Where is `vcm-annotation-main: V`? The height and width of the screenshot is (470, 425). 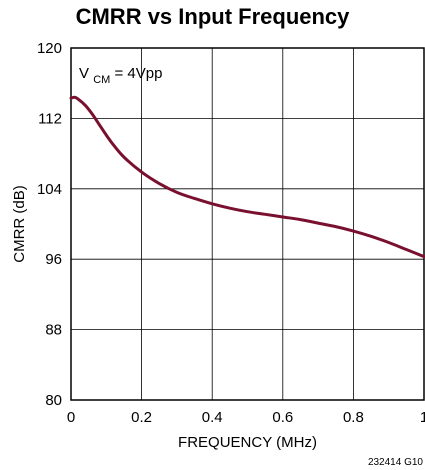
vcm-annotation-main: V is located at coordinates (84, 73).